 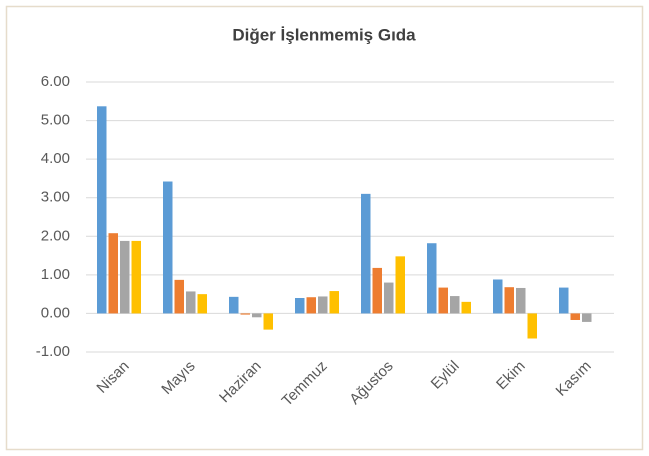 What do you see at coordinates (55, 312) in the screenshot?
I see `y-tick-label: 0.00` at bounding box center [55, 312].